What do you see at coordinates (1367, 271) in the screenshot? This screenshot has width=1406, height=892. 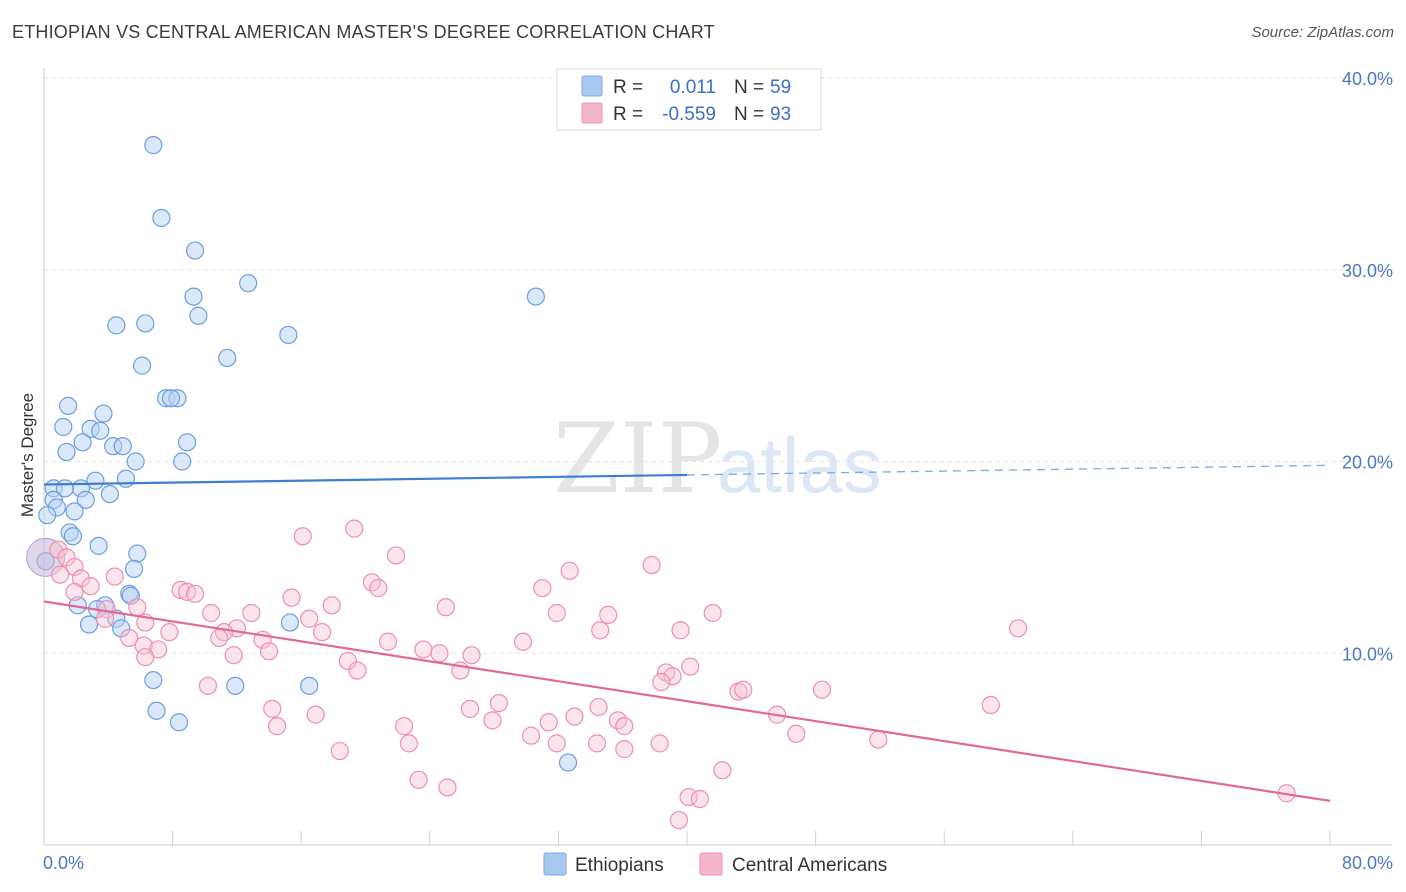 I see `y-tick-label: 30.0%` at bounding box center [1367, 271].